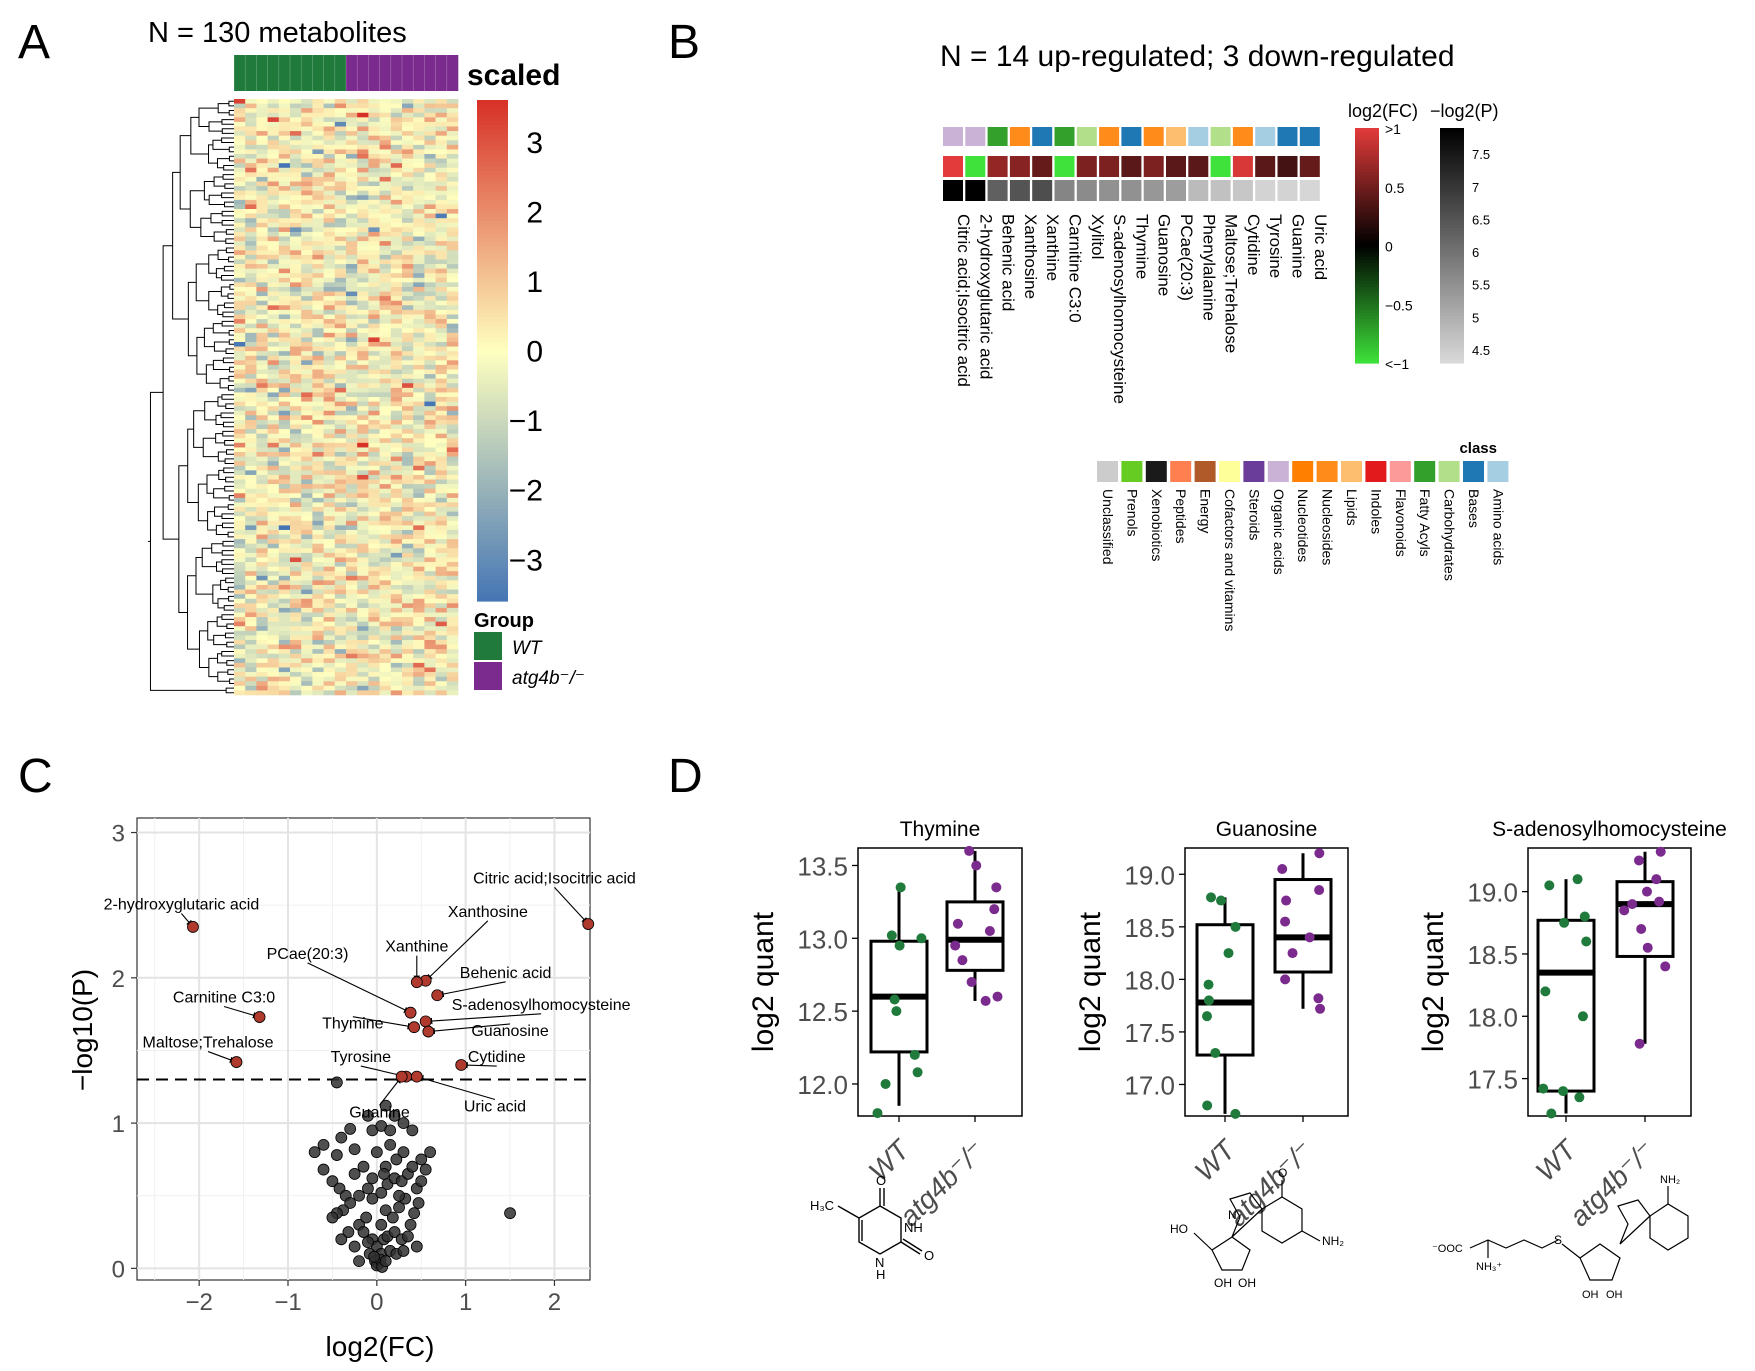 The height and width of the screenshot is (1371, 1755). What do you see at coordinates (374, 1256) in the screenshot?
I see `data-point` at bounding box center [374, 1256].